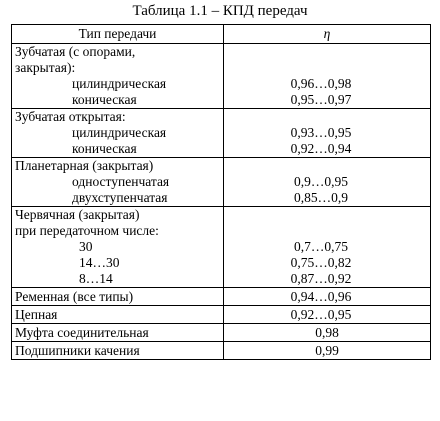 Image resolution: width=440 pixels, height=421 pixels. I want to click on cell-efficiency: 0,99, so click(327, 350).